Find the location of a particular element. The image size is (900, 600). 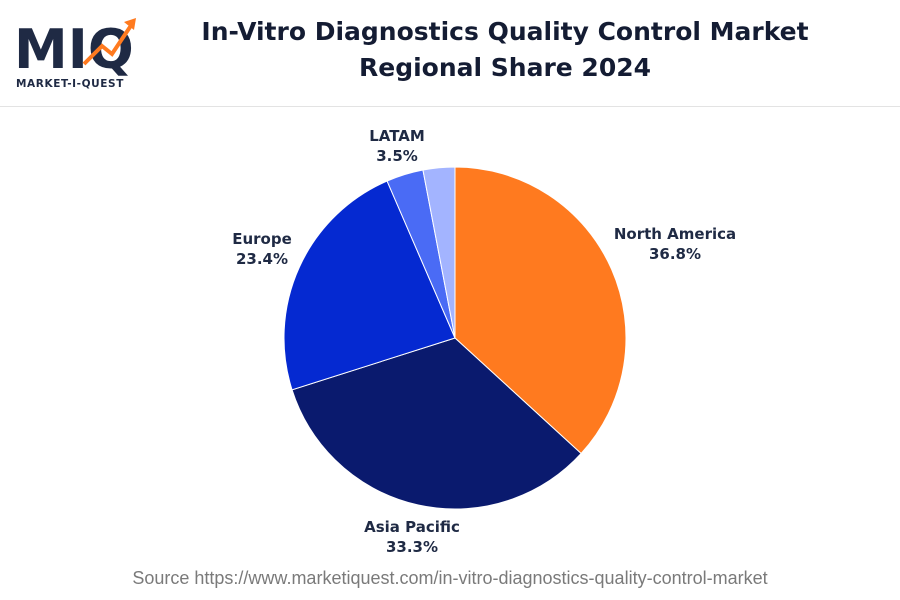

slice-label-europe: Europe is located at coordinates (262, 239).